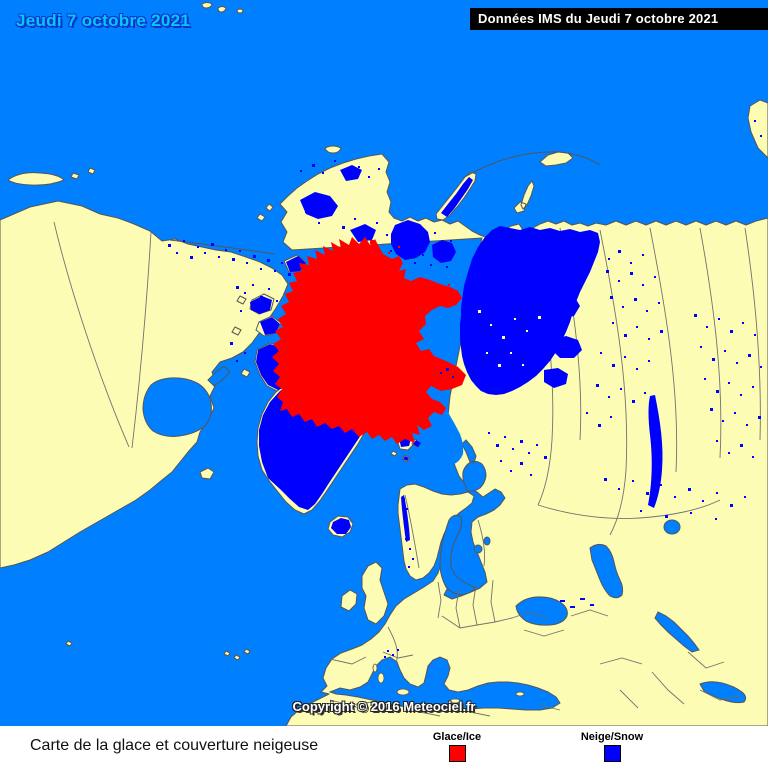 The width and height of the screenshot is (768, 768). I want to click on region-arctic-islands-chain, so click(542, 195).